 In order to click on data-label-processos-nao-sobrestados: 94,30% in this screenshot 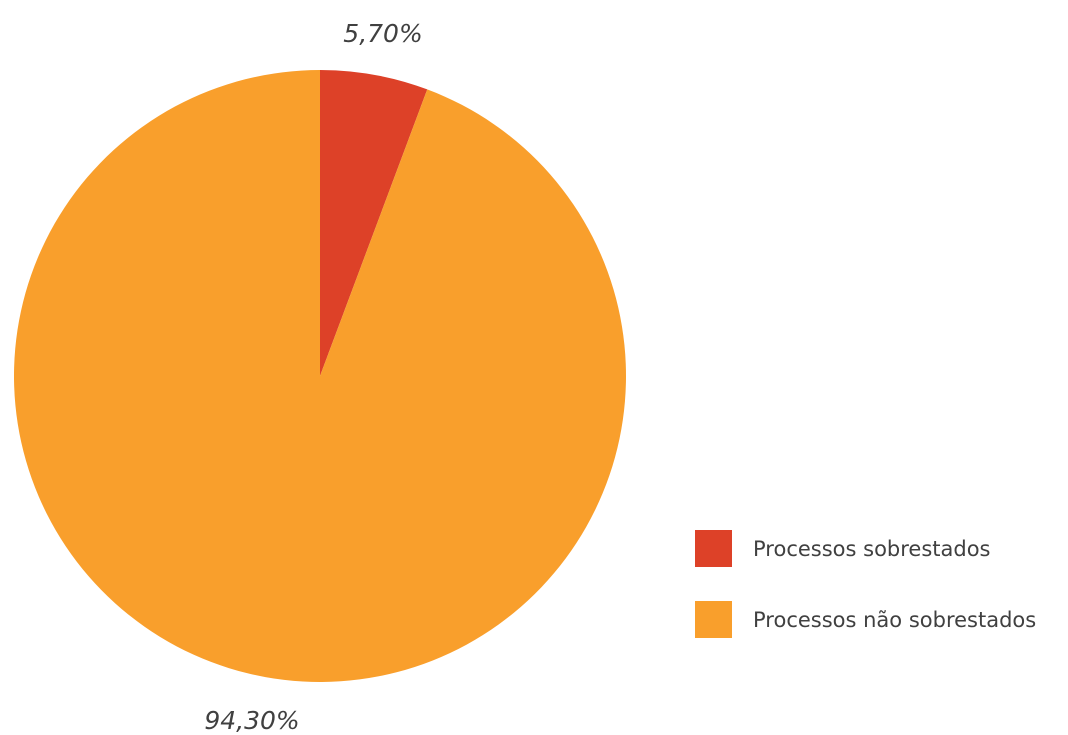, I will do `click(252, 720)`.